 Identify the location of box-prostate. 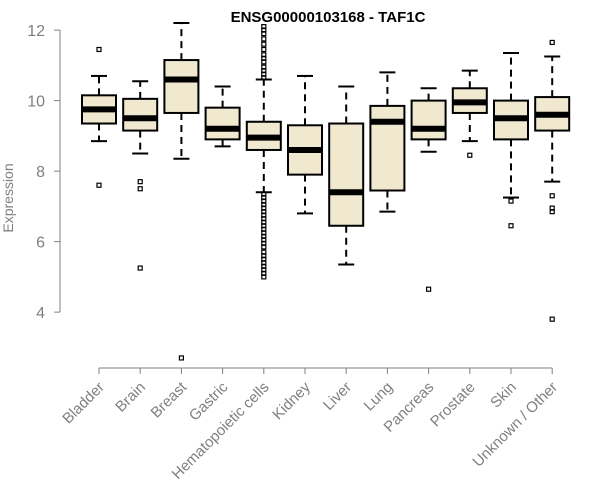
(469, 113).